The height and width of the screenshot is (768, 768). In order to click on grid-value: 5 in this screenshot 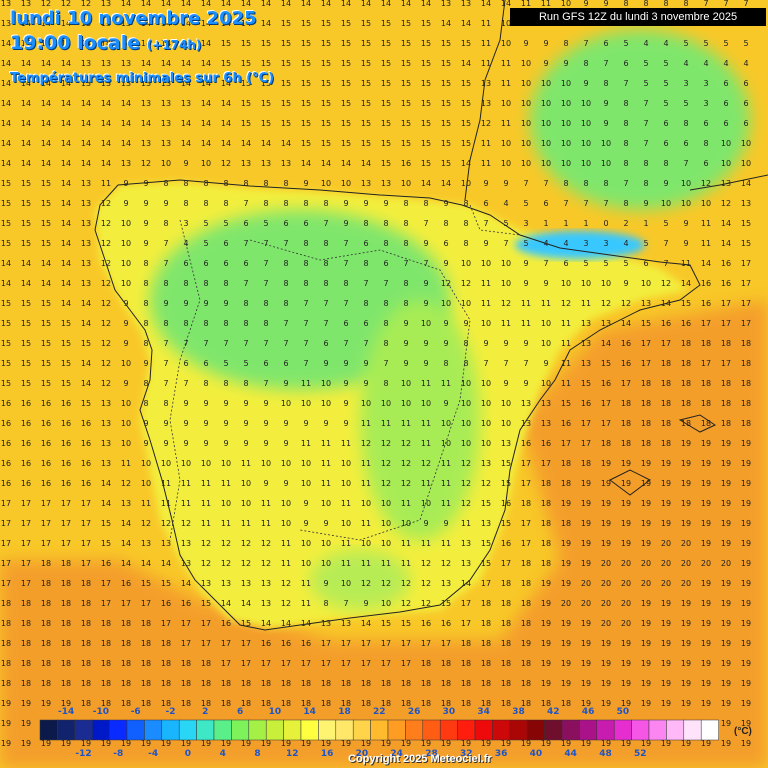, I will do `click(625, 43)`.